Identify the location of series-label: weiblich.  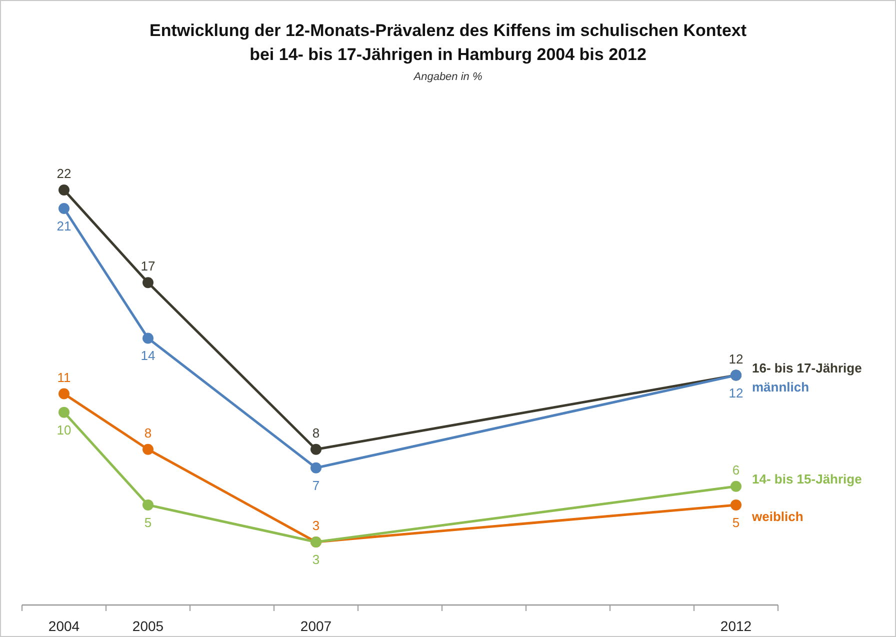
(777, 516).